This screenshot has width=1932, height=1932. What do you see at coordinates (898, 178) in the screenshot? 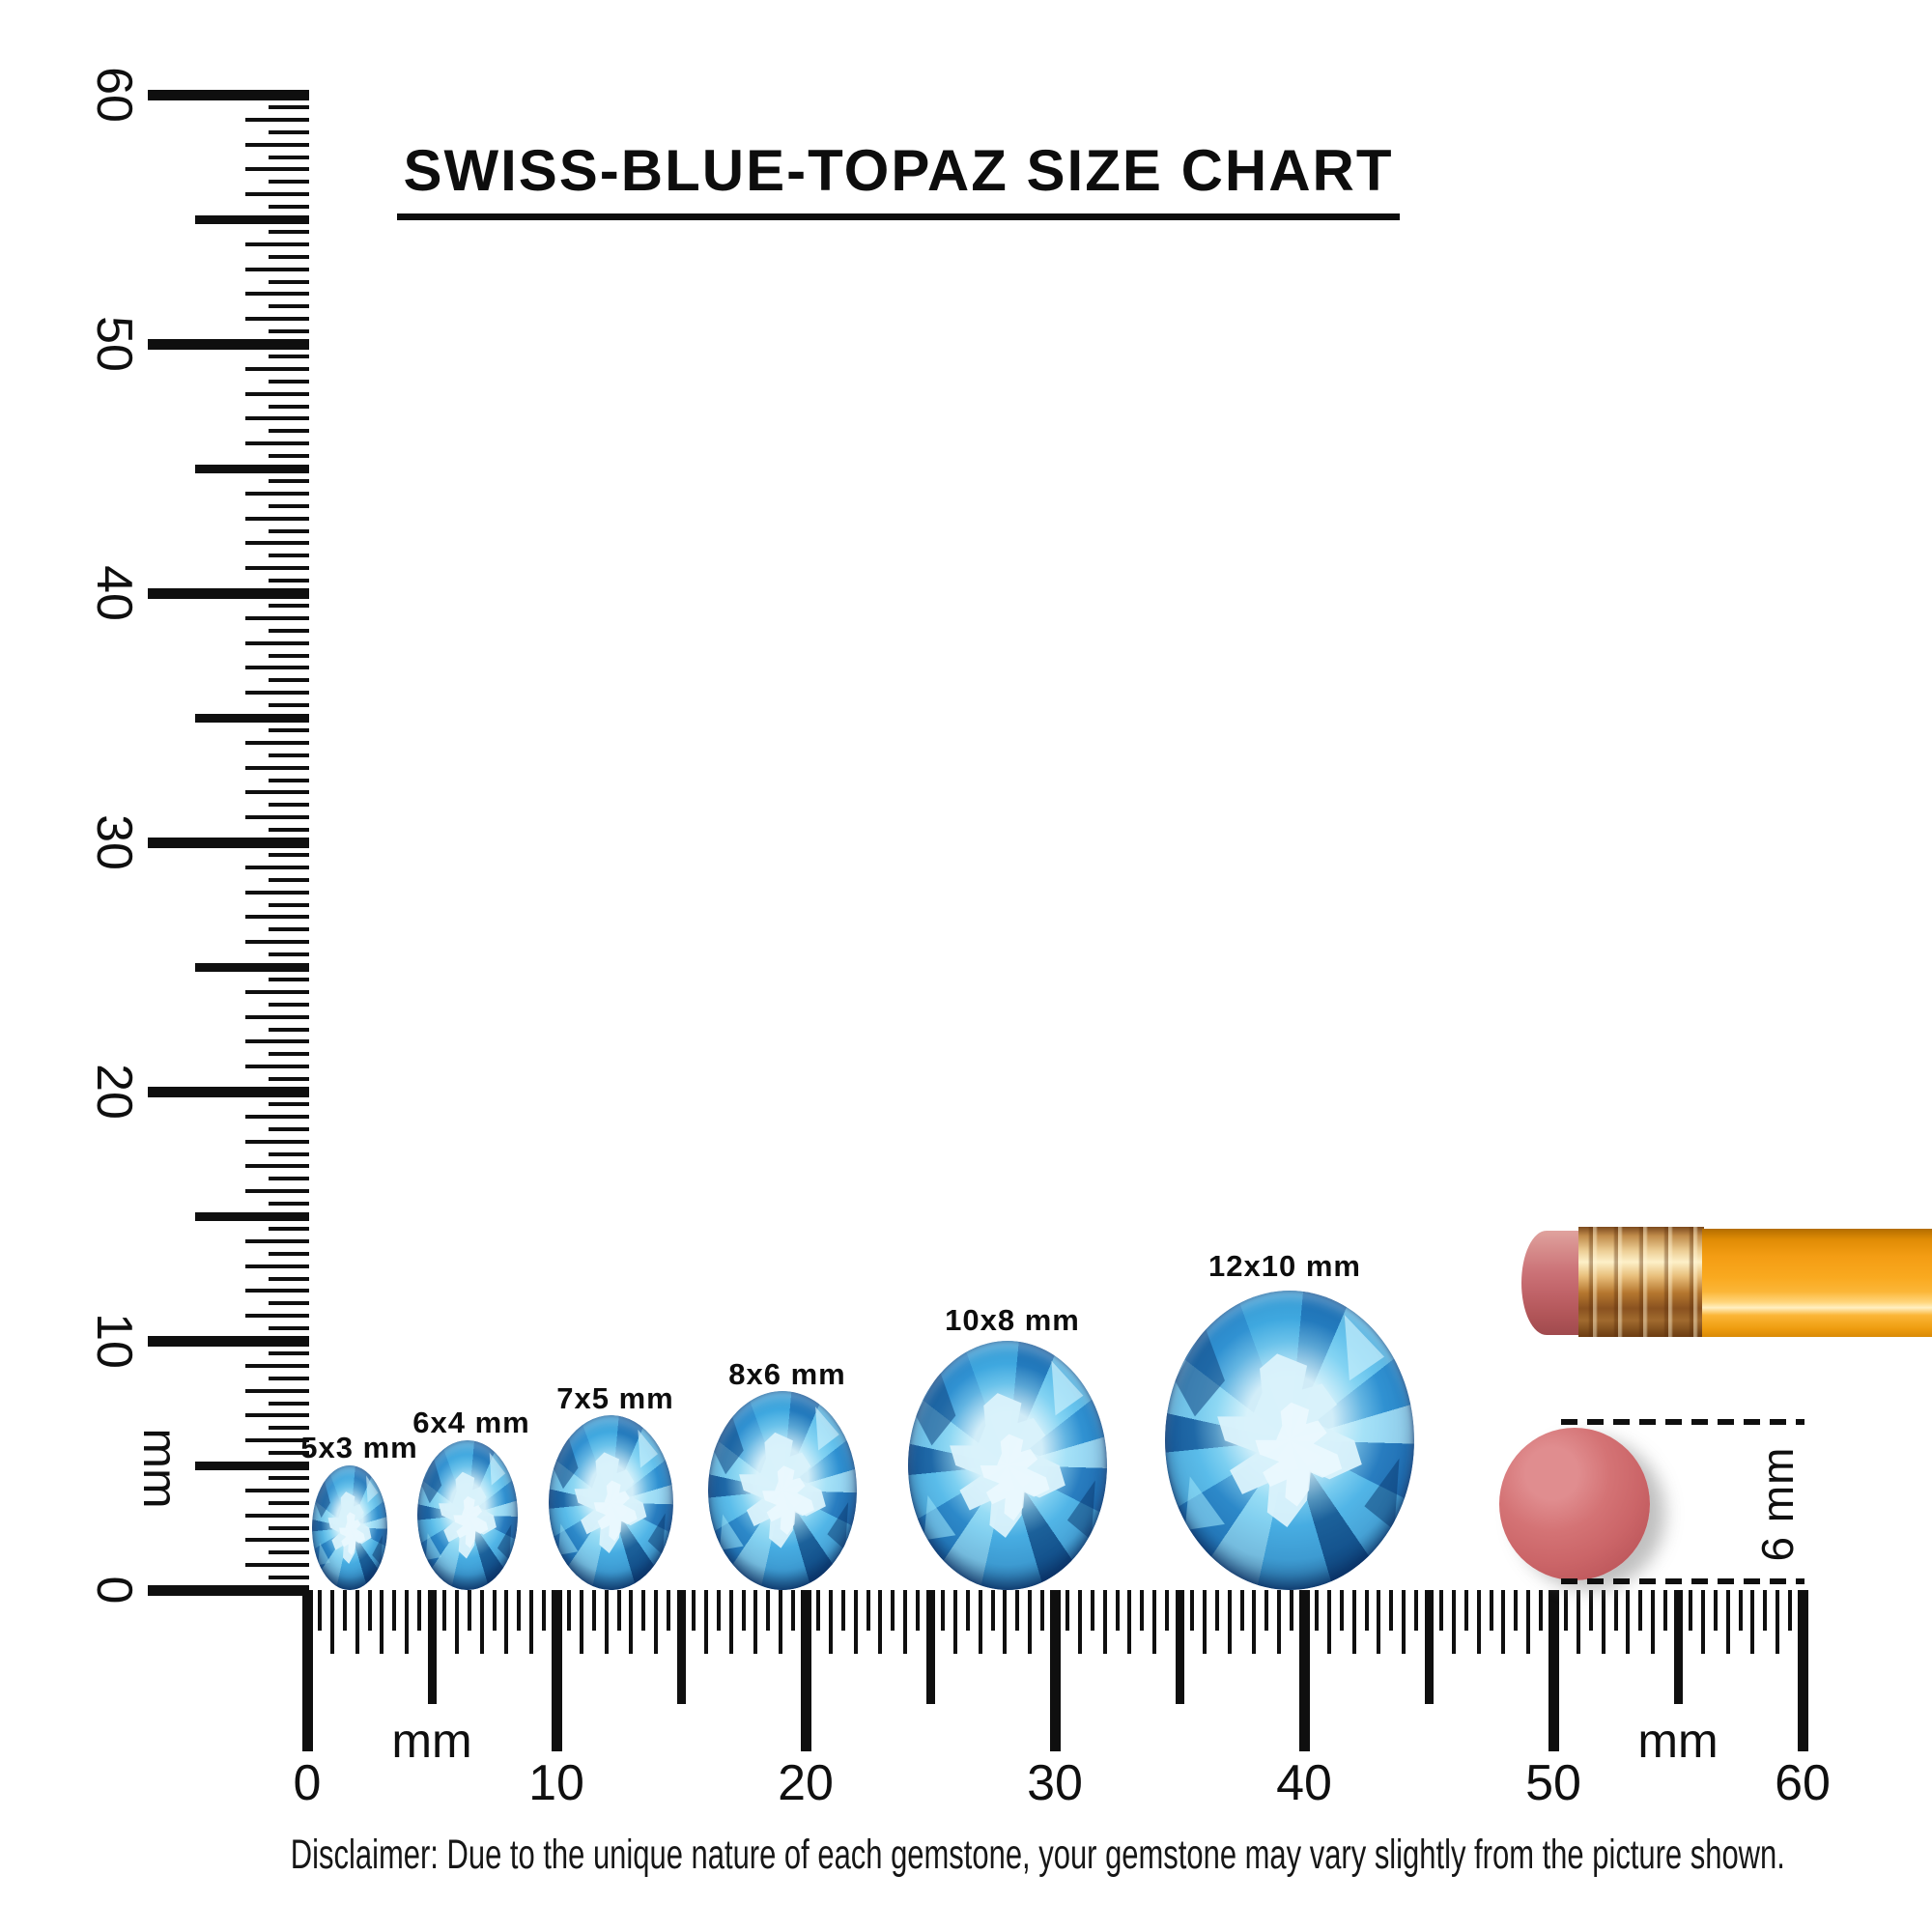
I see `page-title-text: SWISS-BLUE-TOPAZ SIZE CHART` at bounding box center [898, 178].